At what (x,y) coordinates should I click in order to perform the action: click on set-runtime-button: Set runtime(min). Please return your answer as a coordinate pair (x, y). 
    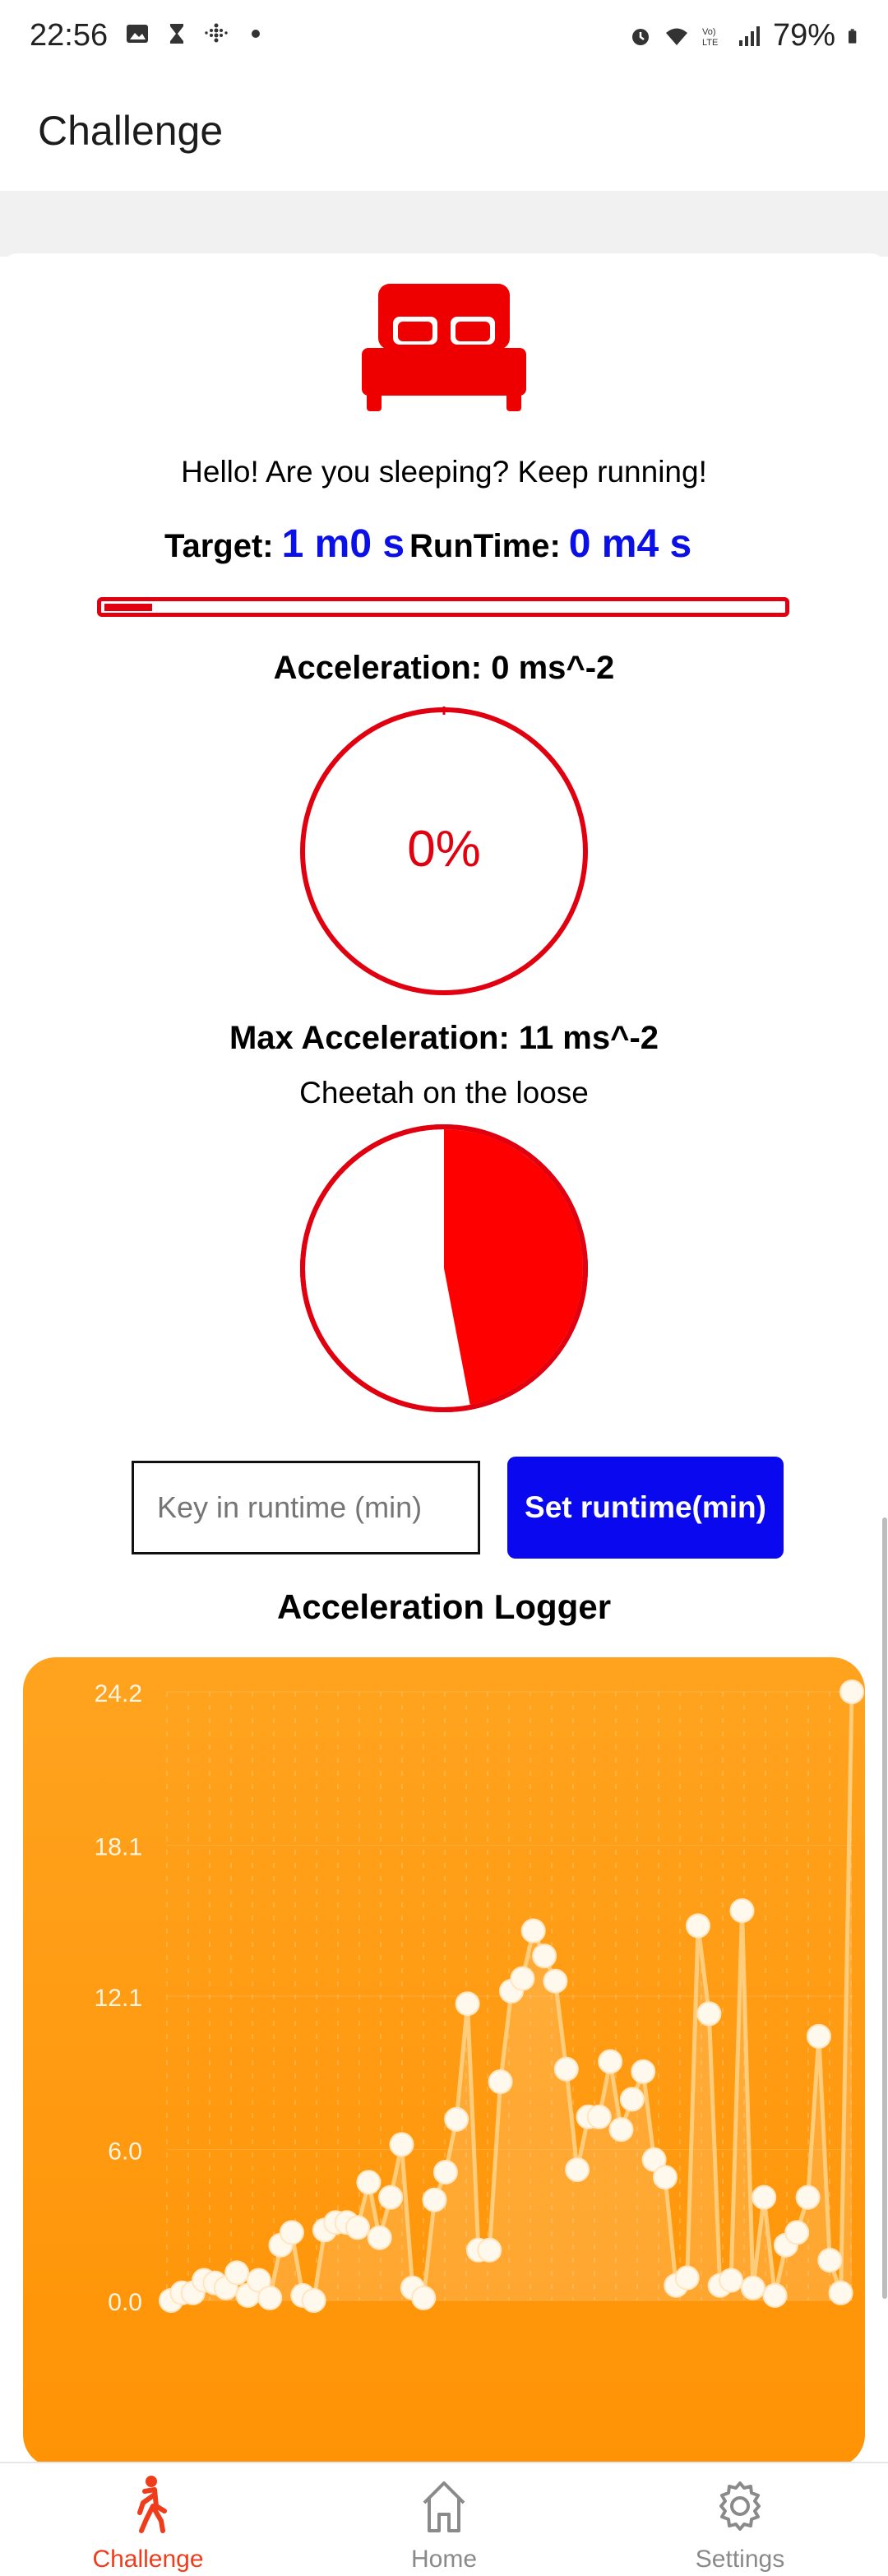
    Looking at the image, I should click on (645, 1508).